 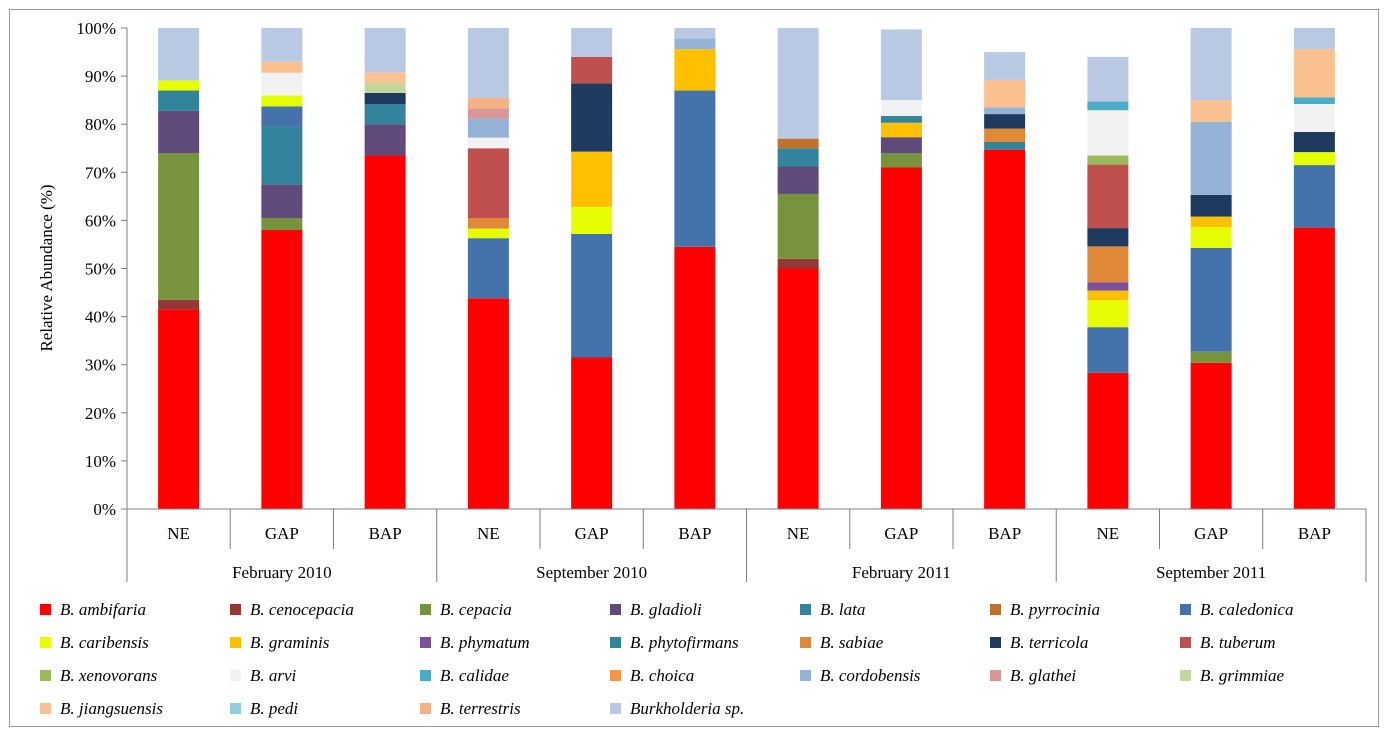 I want to click on legend-label: B. graminis, so click(x=290, y=642).